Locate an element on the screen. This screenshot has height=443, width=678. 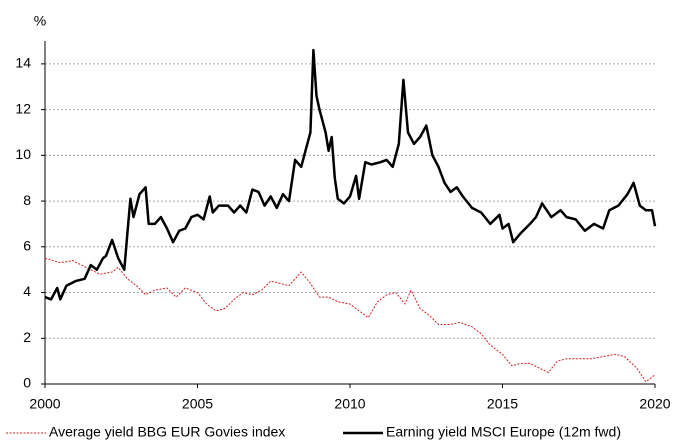
y-tick-label: 0 is located at coordinates (27, 383).